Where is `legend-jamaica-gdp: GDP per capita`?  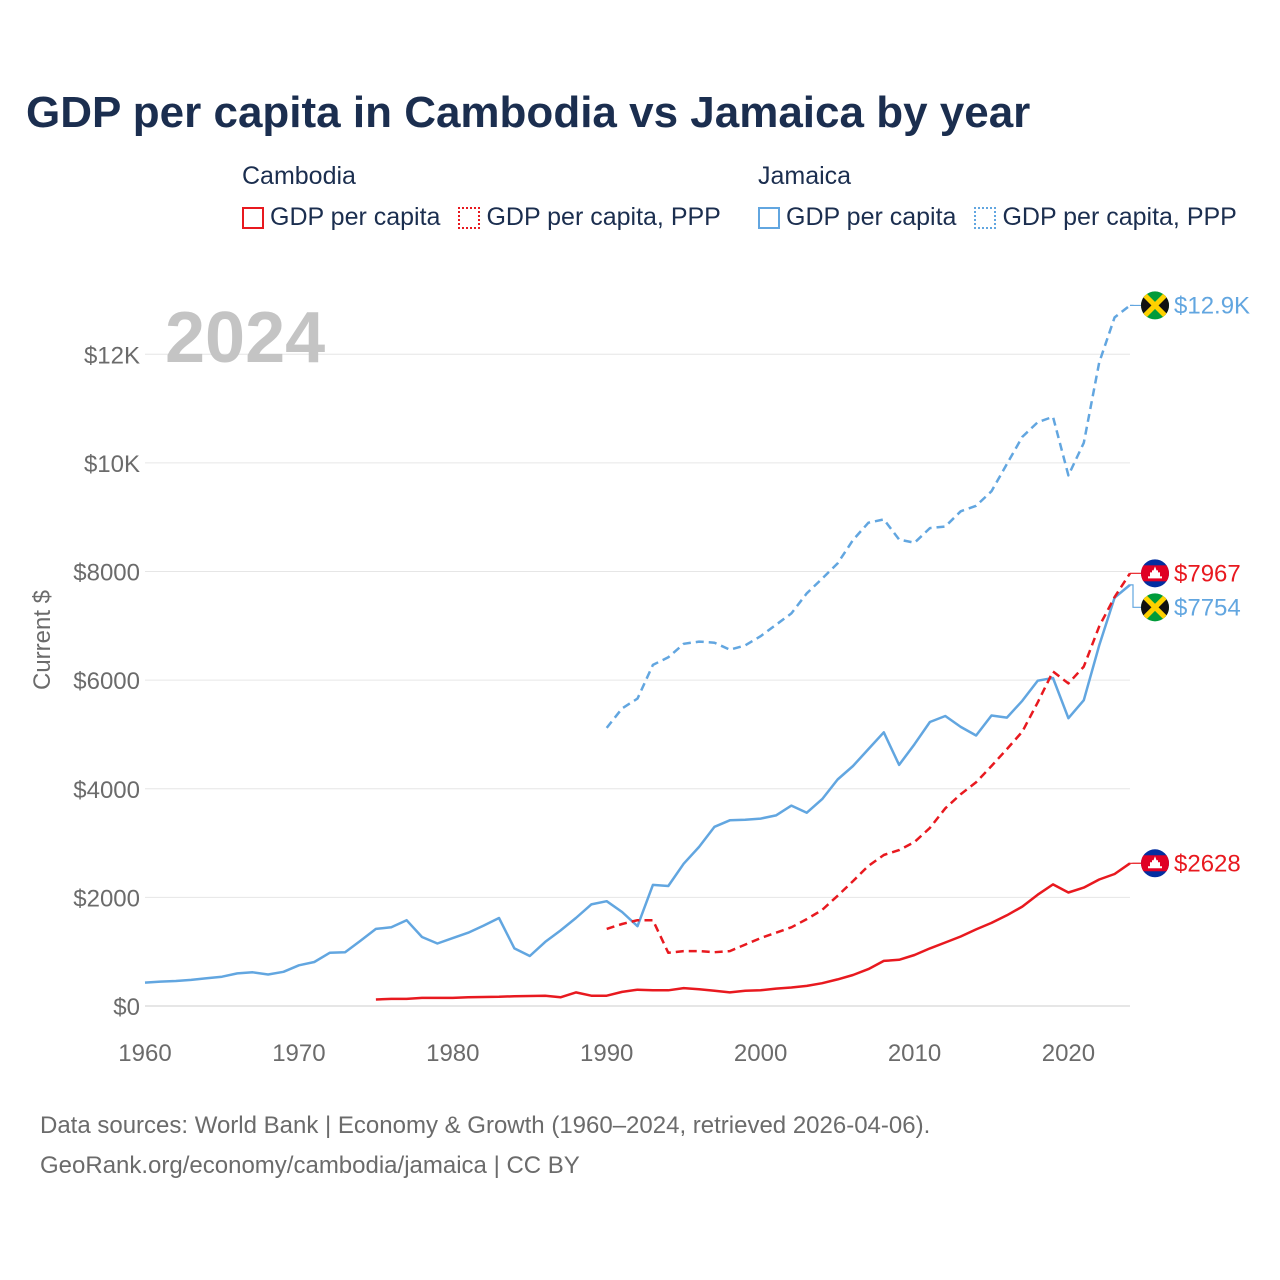
legend-jamaica-gdp: GDP per capita is located at coordinates (857, 217).